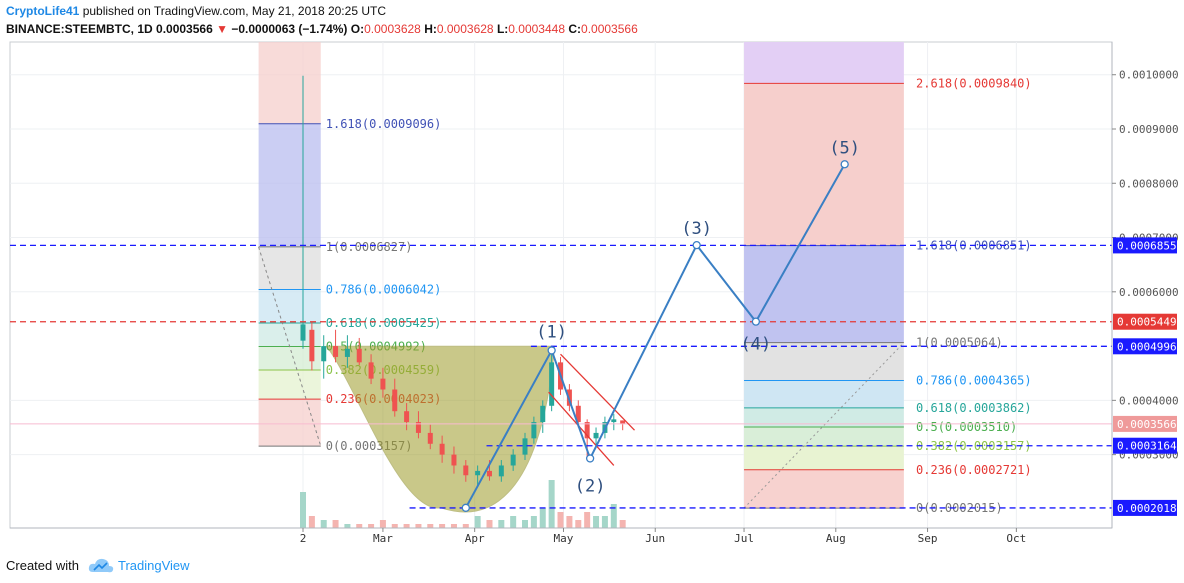 The width and height of the screenshot is (1184, 583). Describe the element at coordinates (42, 565) in the screenshot. I see `created-with-label: Created with` at that location.